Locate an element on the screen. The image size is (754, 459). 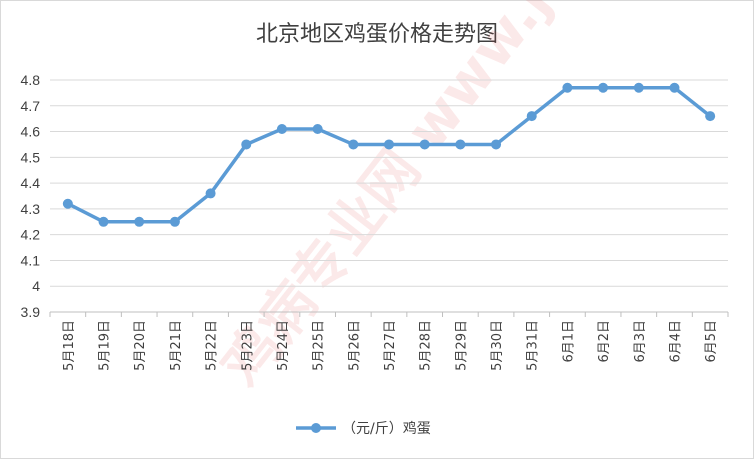
y-tick-label: 4.8 is located at coordinates (31, 80).